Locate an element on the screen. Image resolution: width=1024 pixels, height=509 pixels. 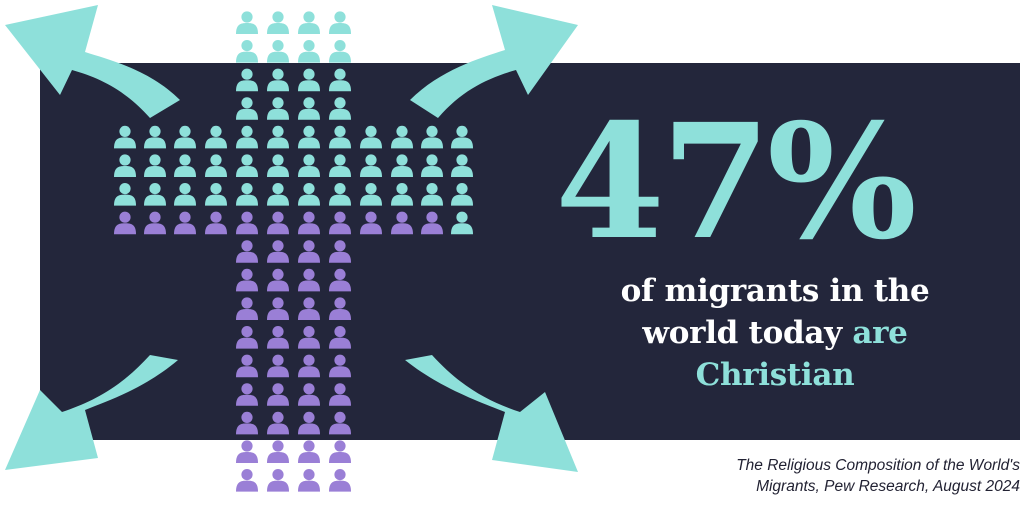
stat-line-2: world today are is located at coordinates (775, 333).